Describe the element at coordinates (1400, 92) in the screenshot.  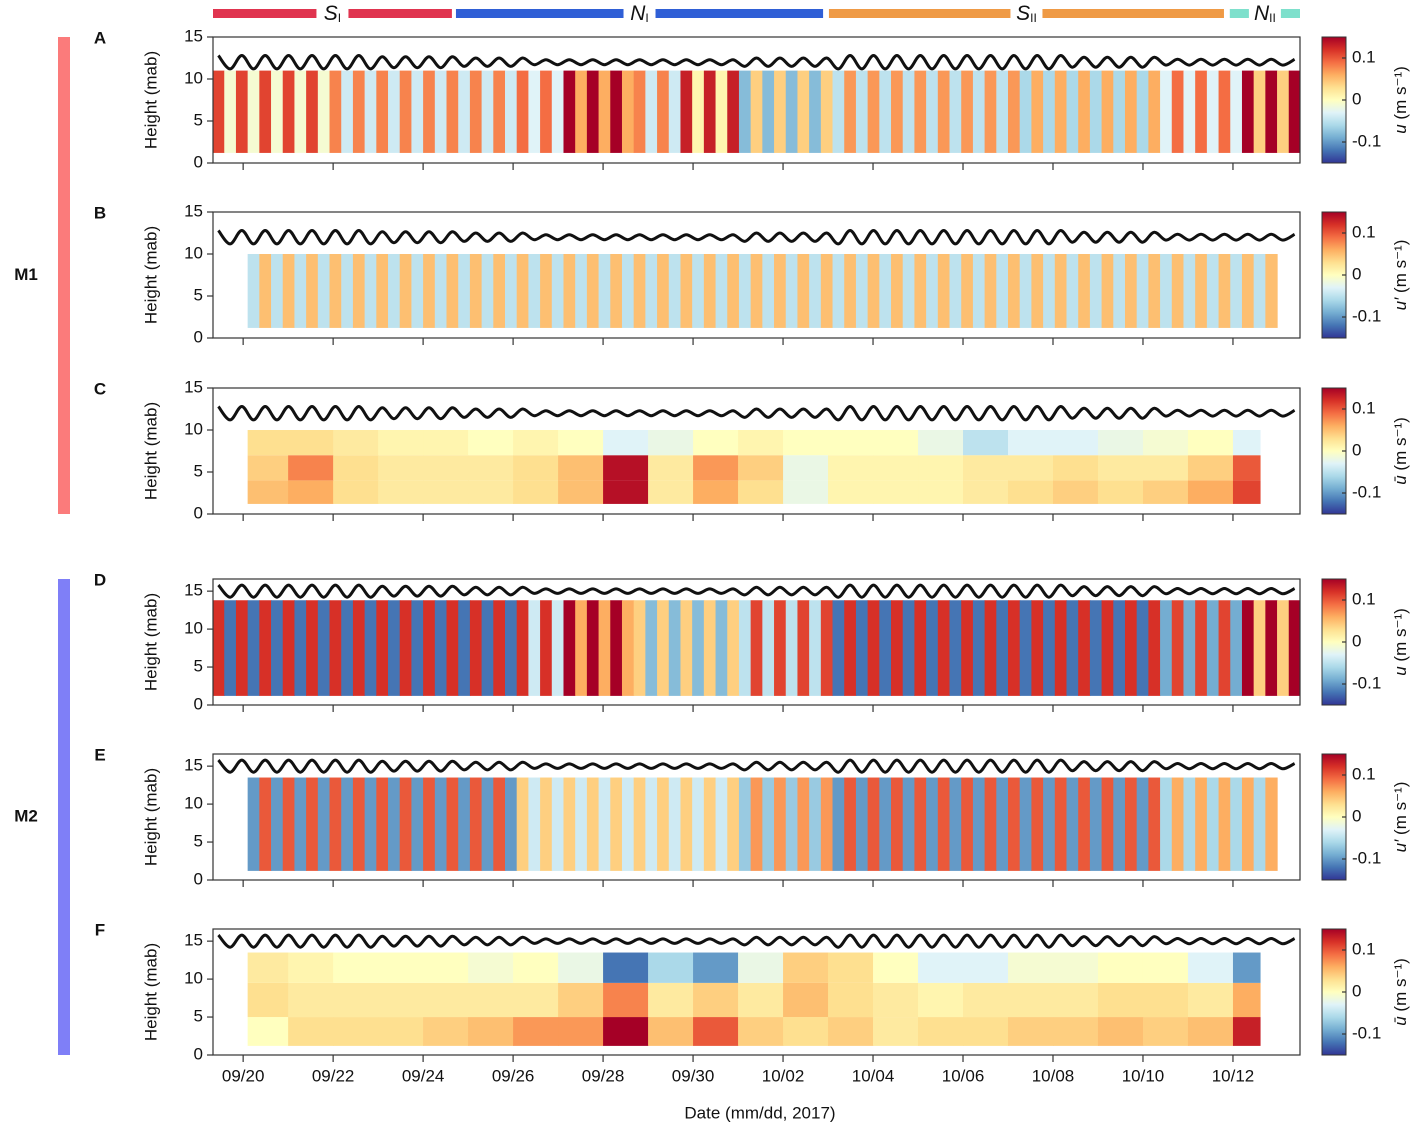
I see `colorbar-unit: (m s⁻¹)` at that location.